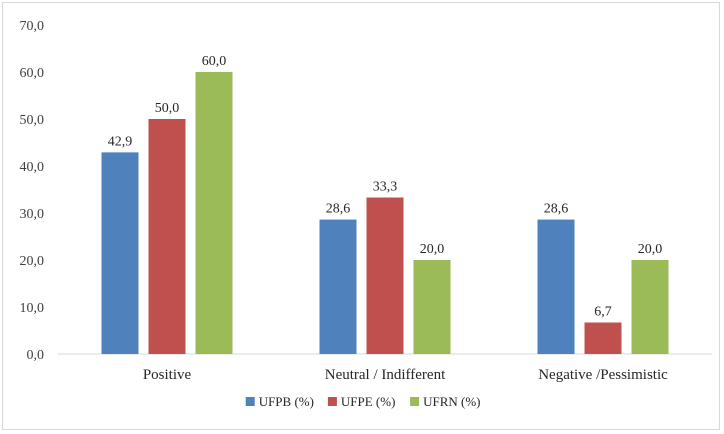 This screenshot has height=434, width=724. What do you see at coordinates (32, 120) in the screenshot?
I see `y-tick-label: 50,0` at bounding box center [32, 120].